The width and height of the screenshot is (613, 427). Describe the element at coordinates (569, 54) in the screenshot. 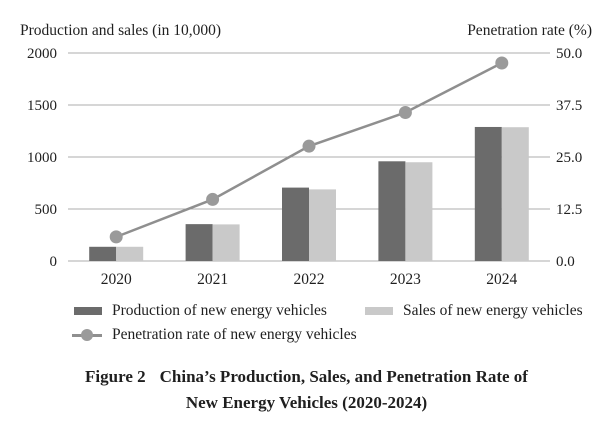

I see `right-axis-tick-label: 50.0` at that location.